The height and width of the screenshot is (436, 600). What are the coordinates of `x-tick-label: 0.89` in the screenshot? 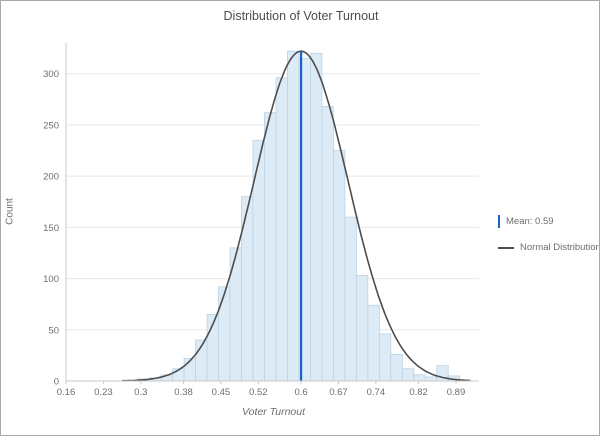 It's located at (456, 392).